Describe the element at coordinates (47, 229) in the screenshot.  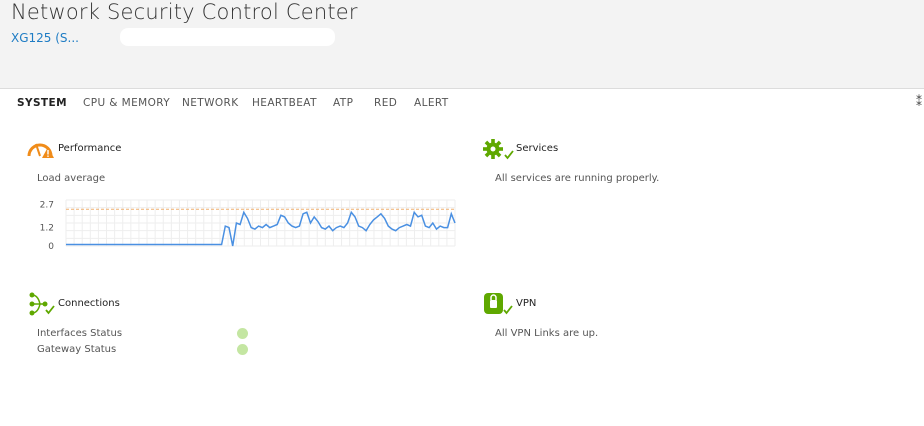
I see `y-tick-label: 1.2` at that location.